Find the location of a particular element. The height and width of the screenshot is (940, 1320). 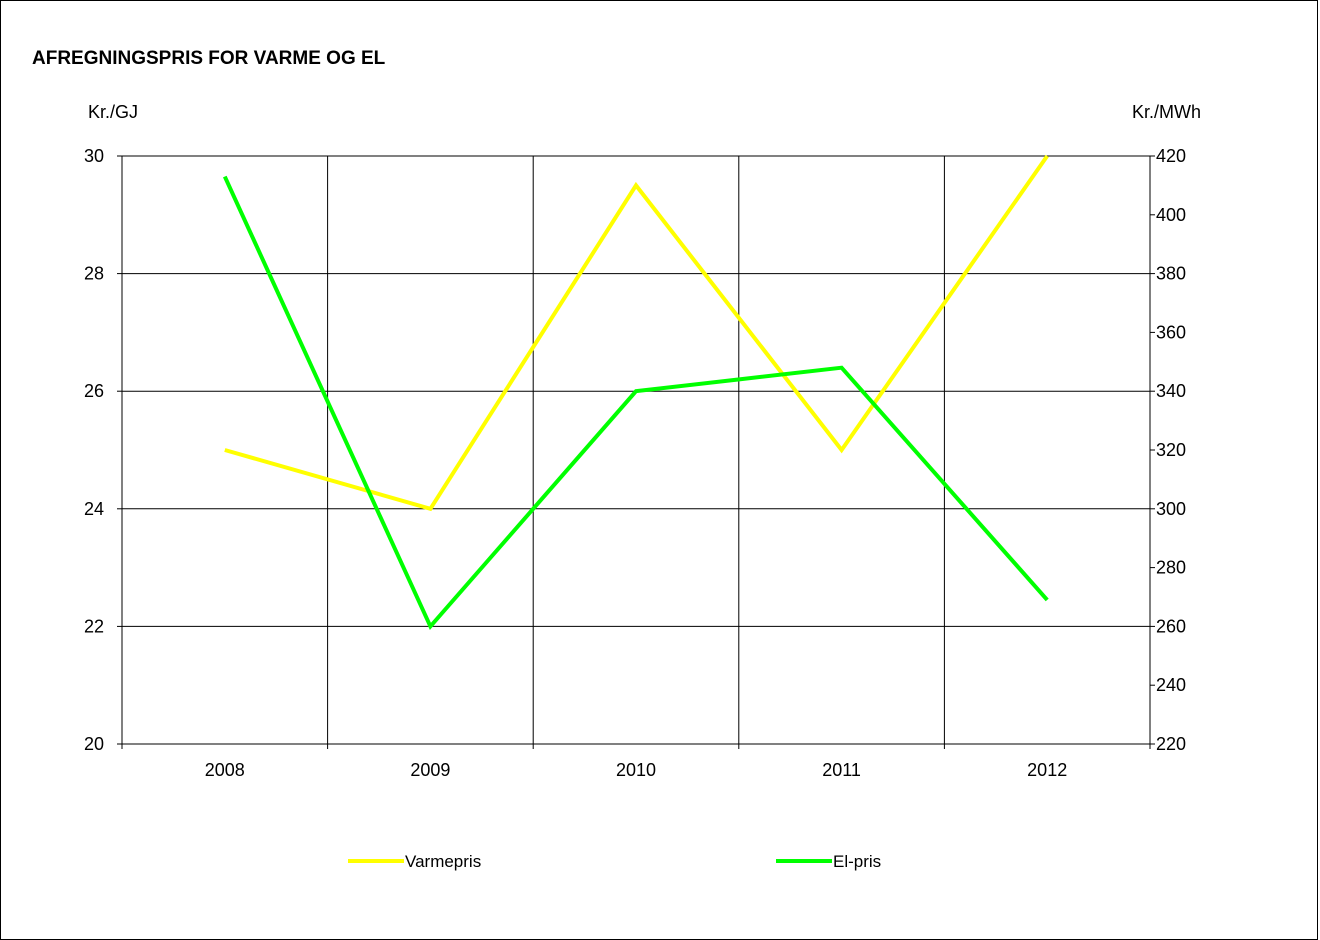

legend-label-el-pris: El-pris is located at coordinates (857, 861).